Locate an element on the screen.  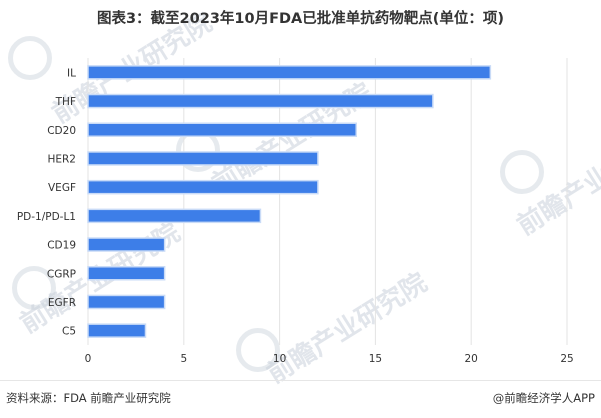
category-label: THF is located at coordinates (65, 102).